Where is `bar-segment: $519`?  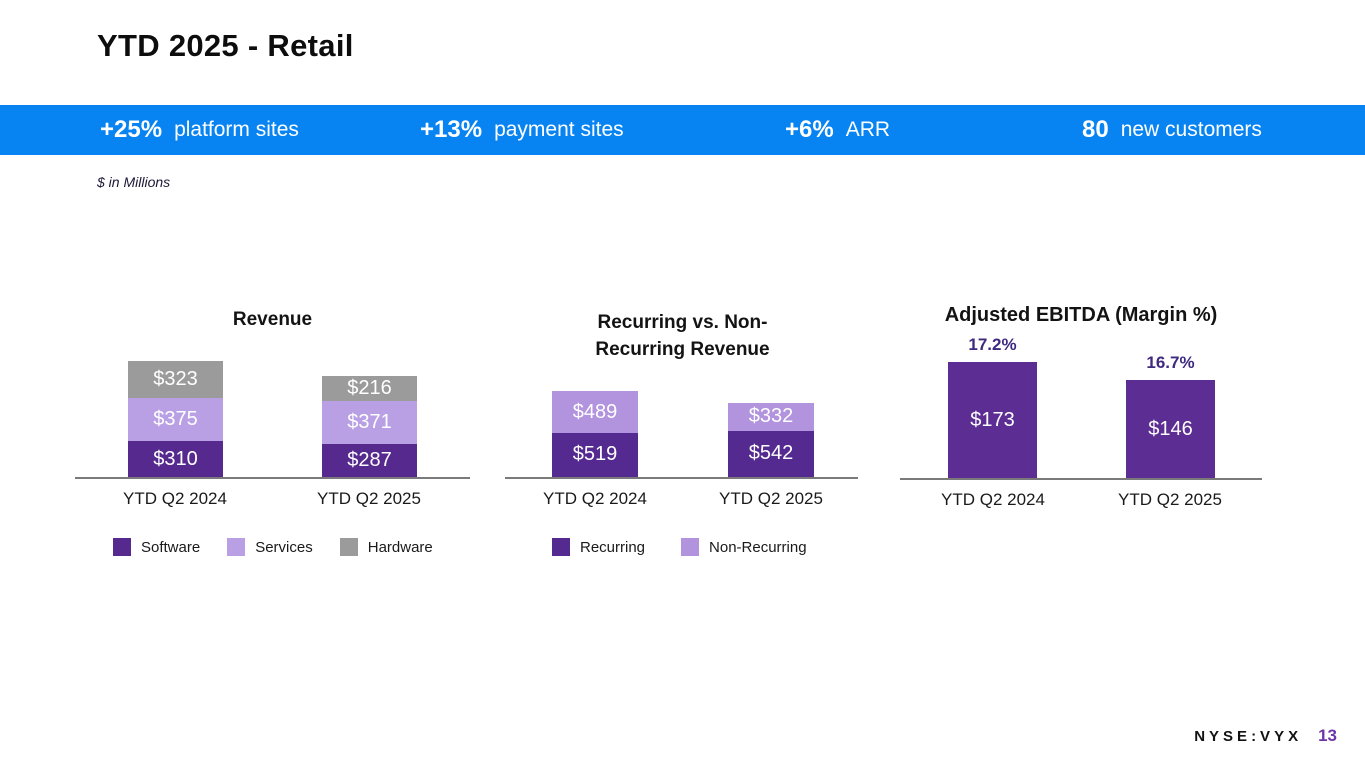 bar-segment: $519 is located at coordinates (595, 454).